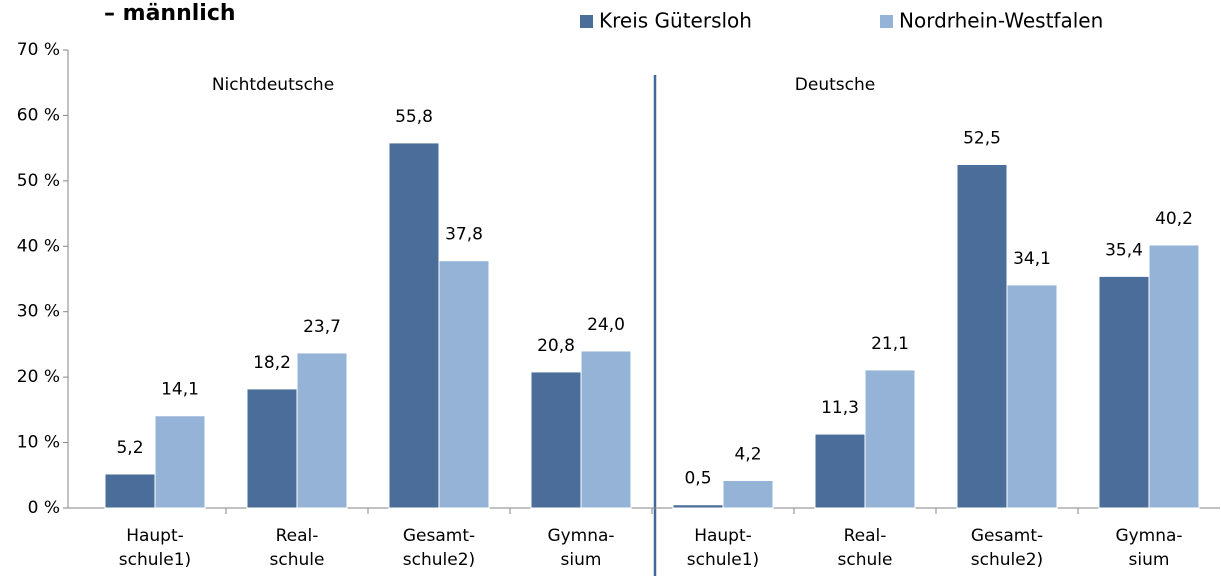 This screenshot has width=1221, height=580. What do you see at coordinates (747, 455) in the screenshot?
I see `value-label: 4,2` at bounding box center [747, 455].